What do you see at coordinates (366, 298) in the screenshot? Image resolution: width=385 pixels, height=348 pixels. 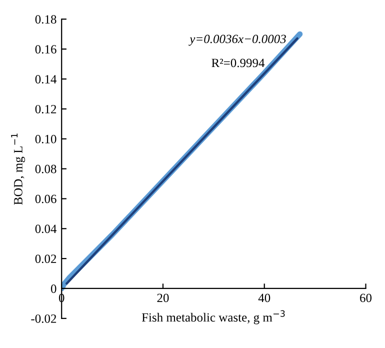 I see `x-tick-label: 60` at bounding box center [366, 298].